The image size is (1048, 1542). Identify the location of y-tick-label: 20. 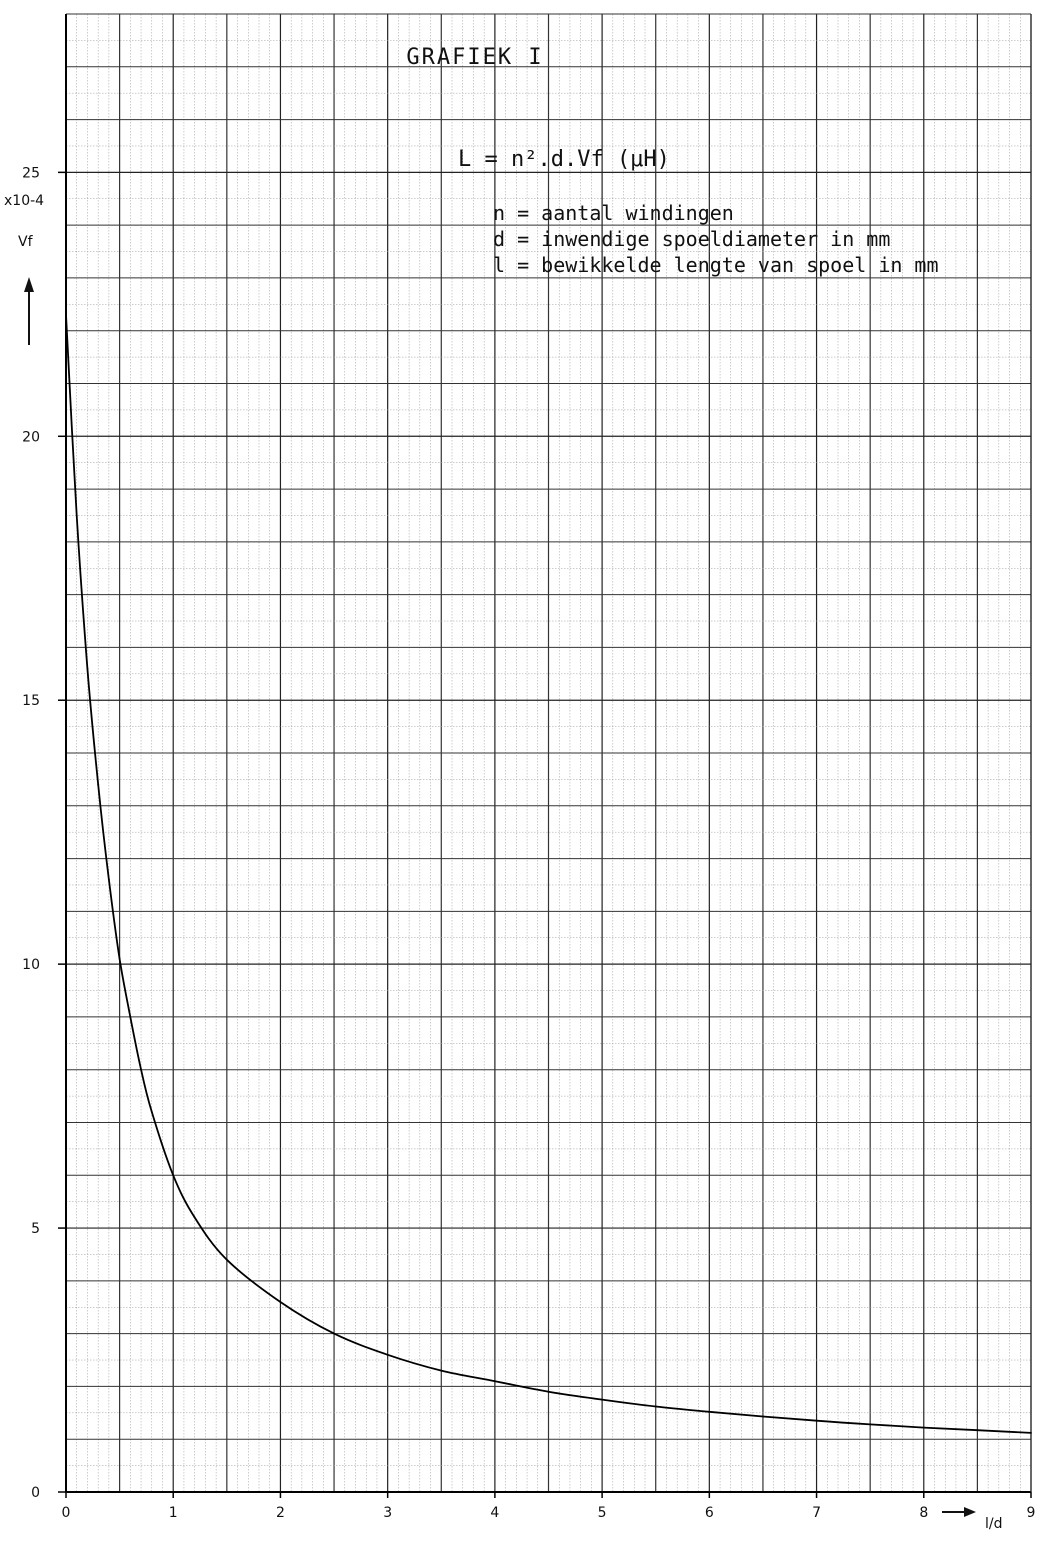
(31, 437).